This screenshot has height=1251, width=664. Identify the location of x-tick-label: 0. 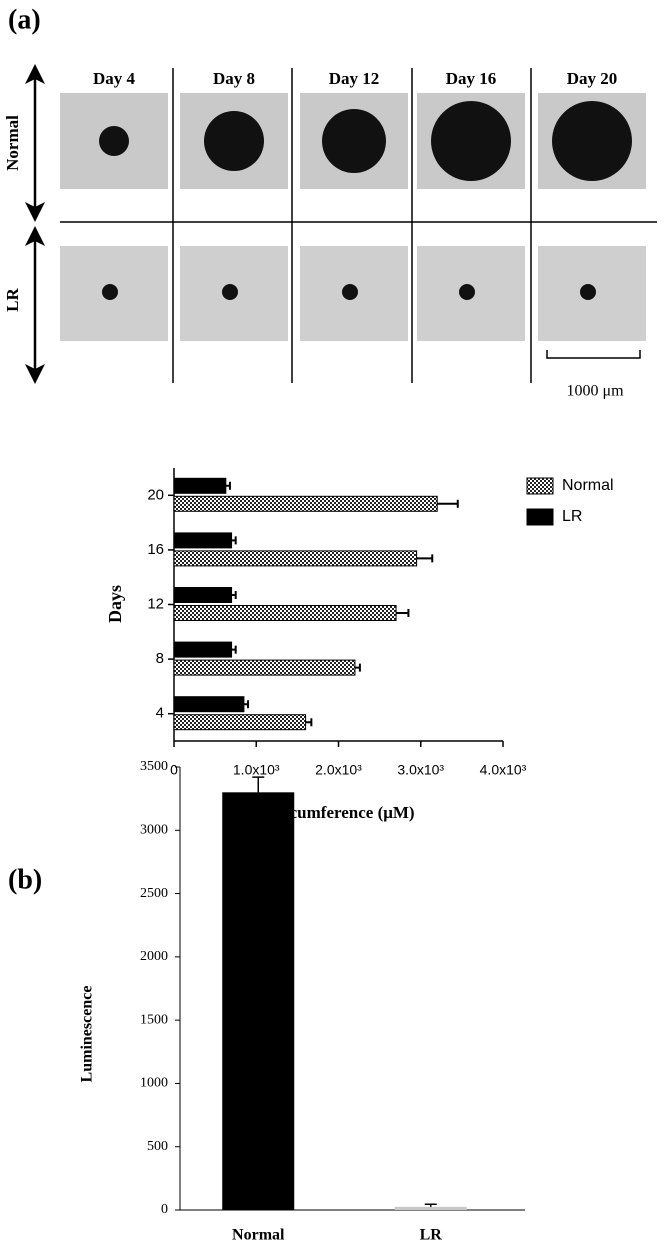
(174, 770).